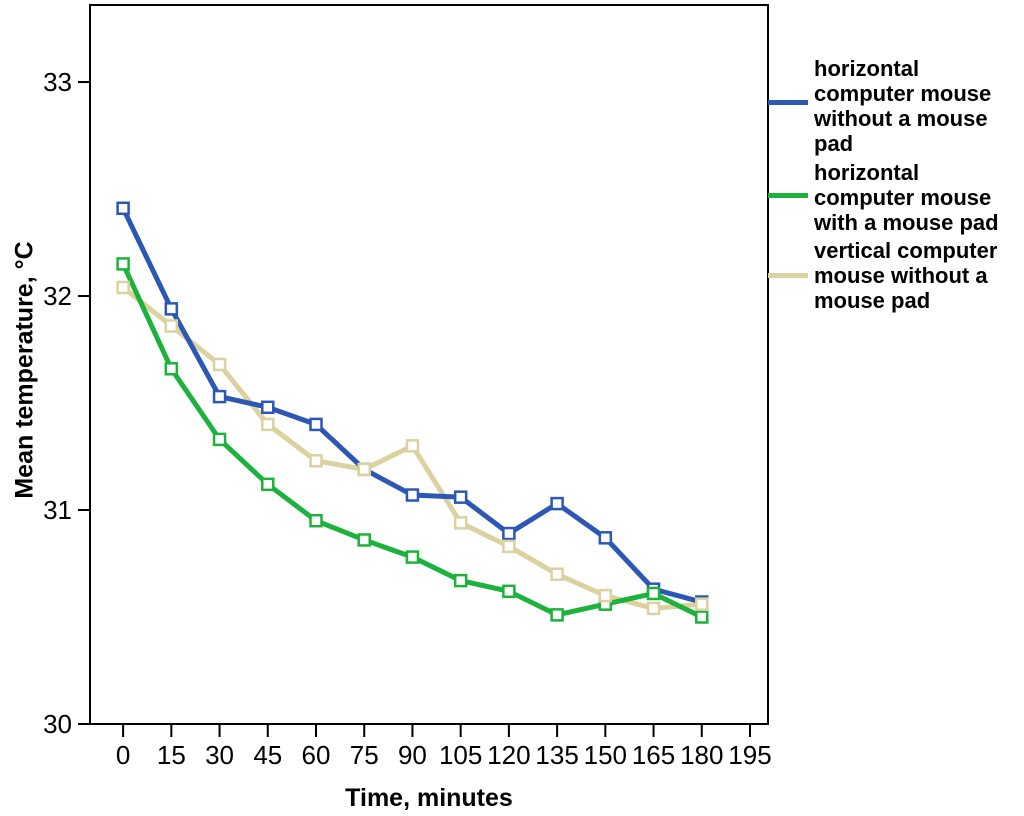 The width and height of the screenshot is (1024, 816). Describe the element at coordinates (412, 755) in the screenshot. I see `x-tick-label: 90` at that location.